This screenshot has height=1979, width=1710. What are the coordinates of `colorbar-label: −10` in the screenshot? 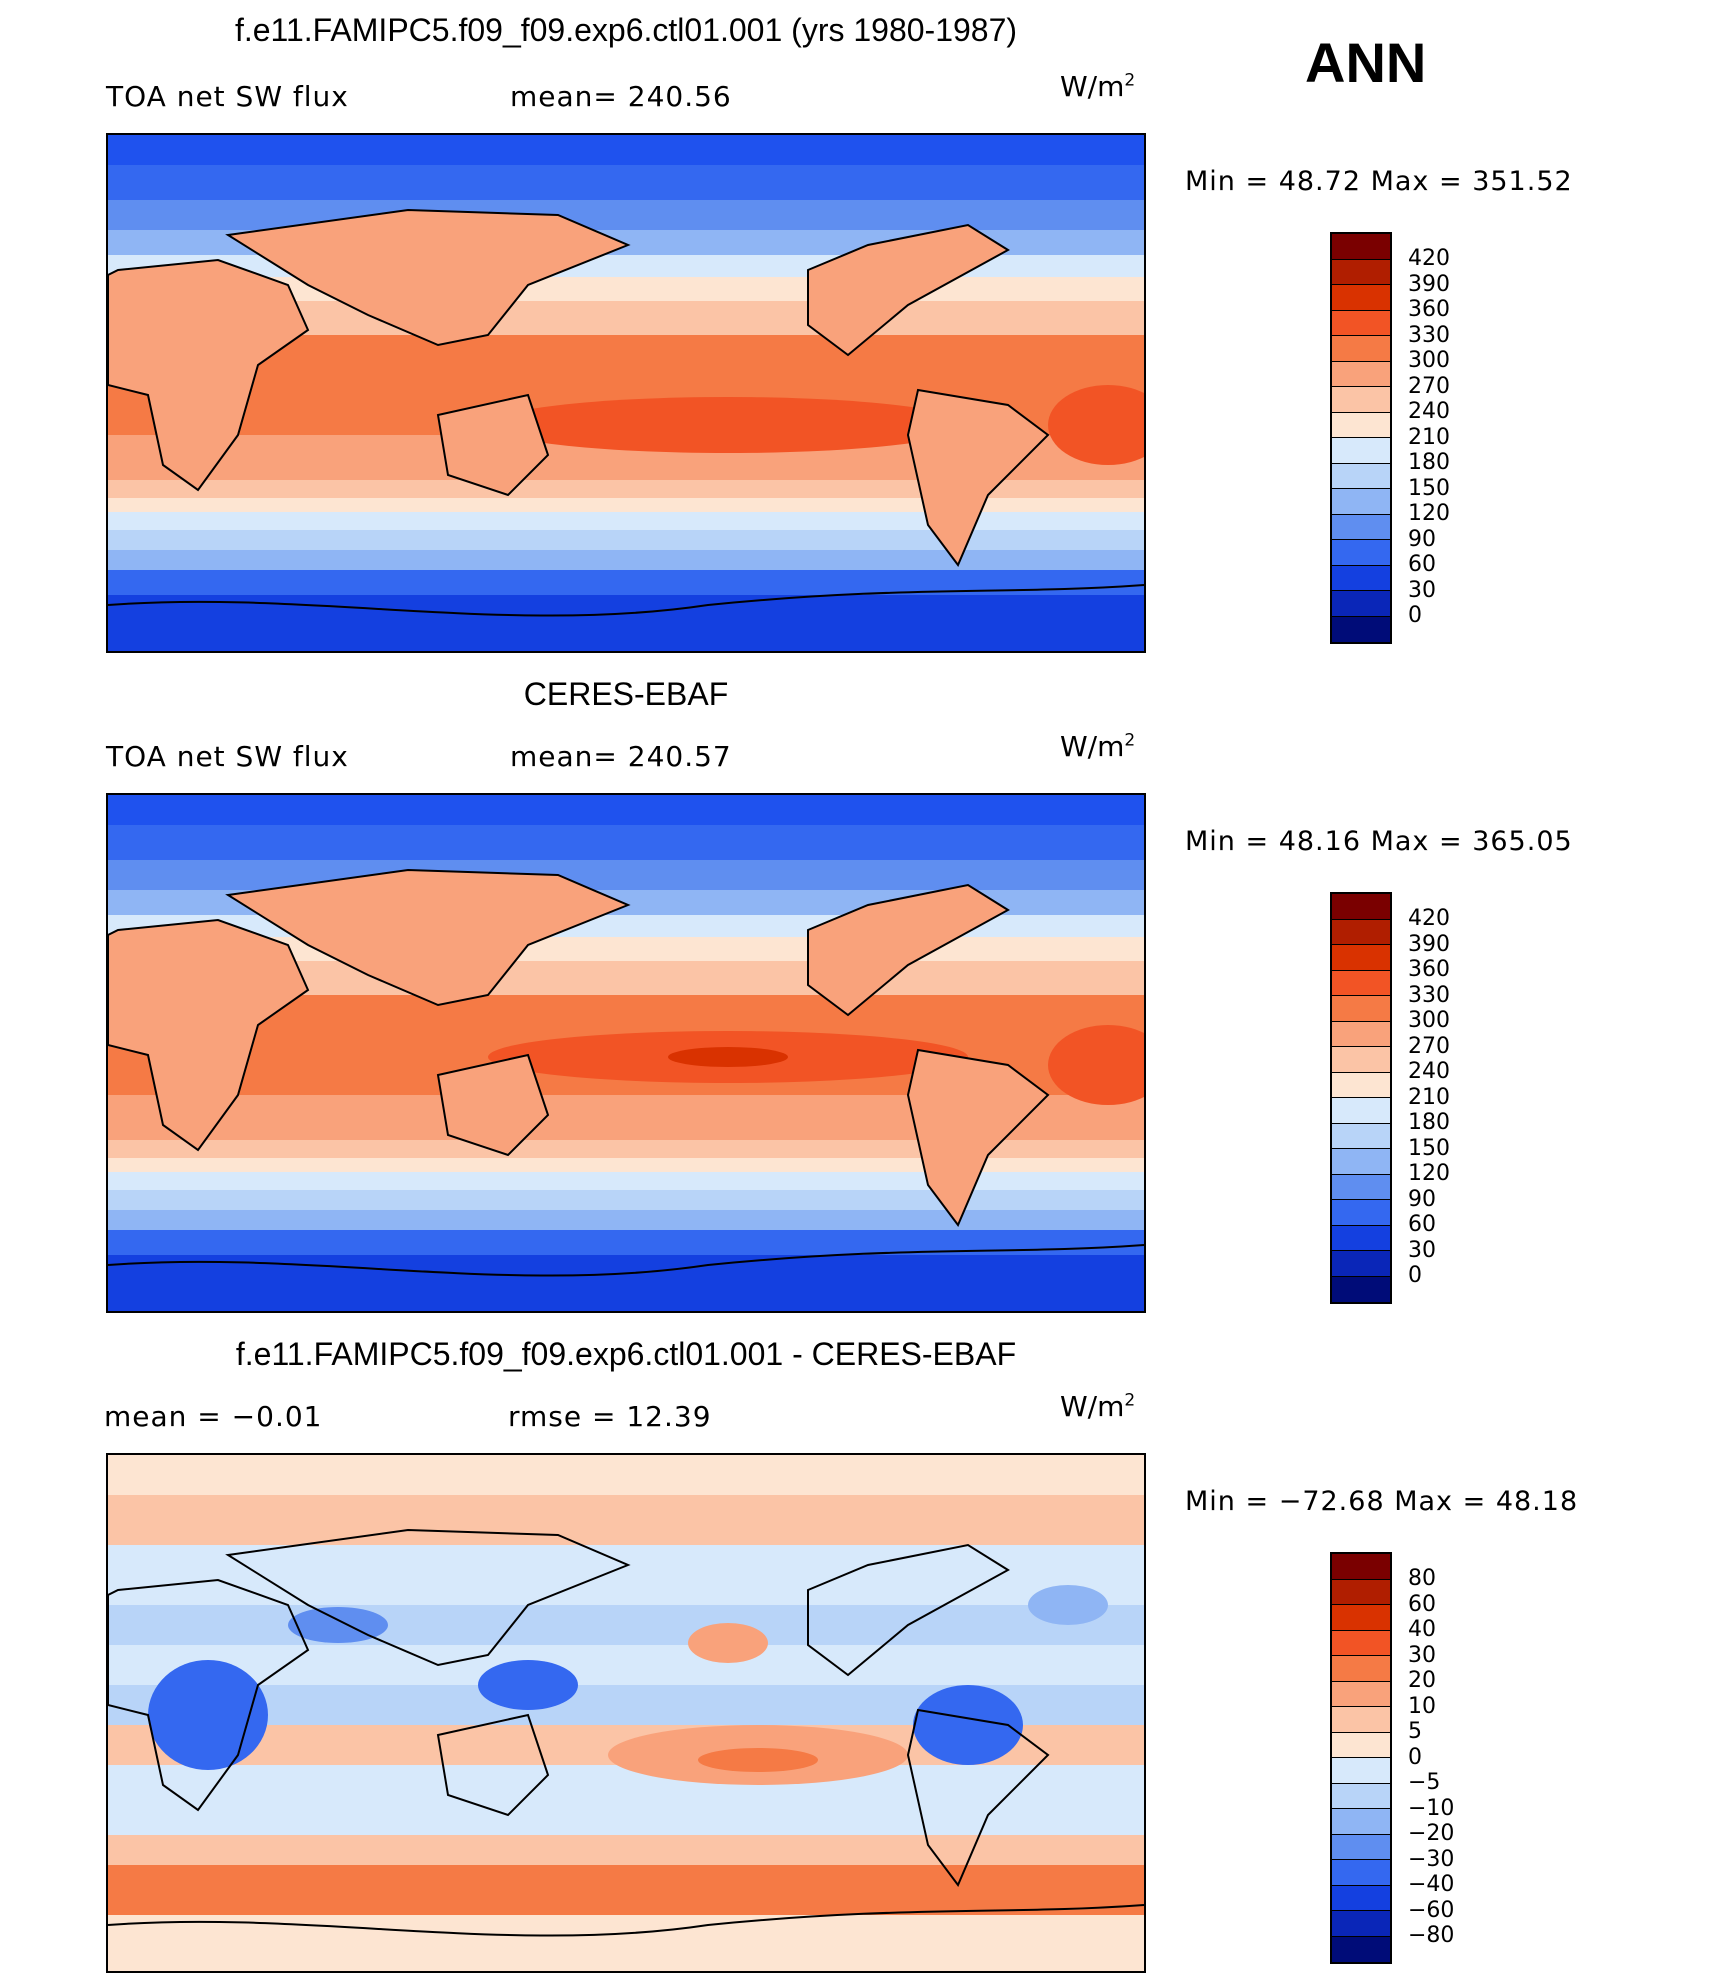 It's located at (1431, 1808).